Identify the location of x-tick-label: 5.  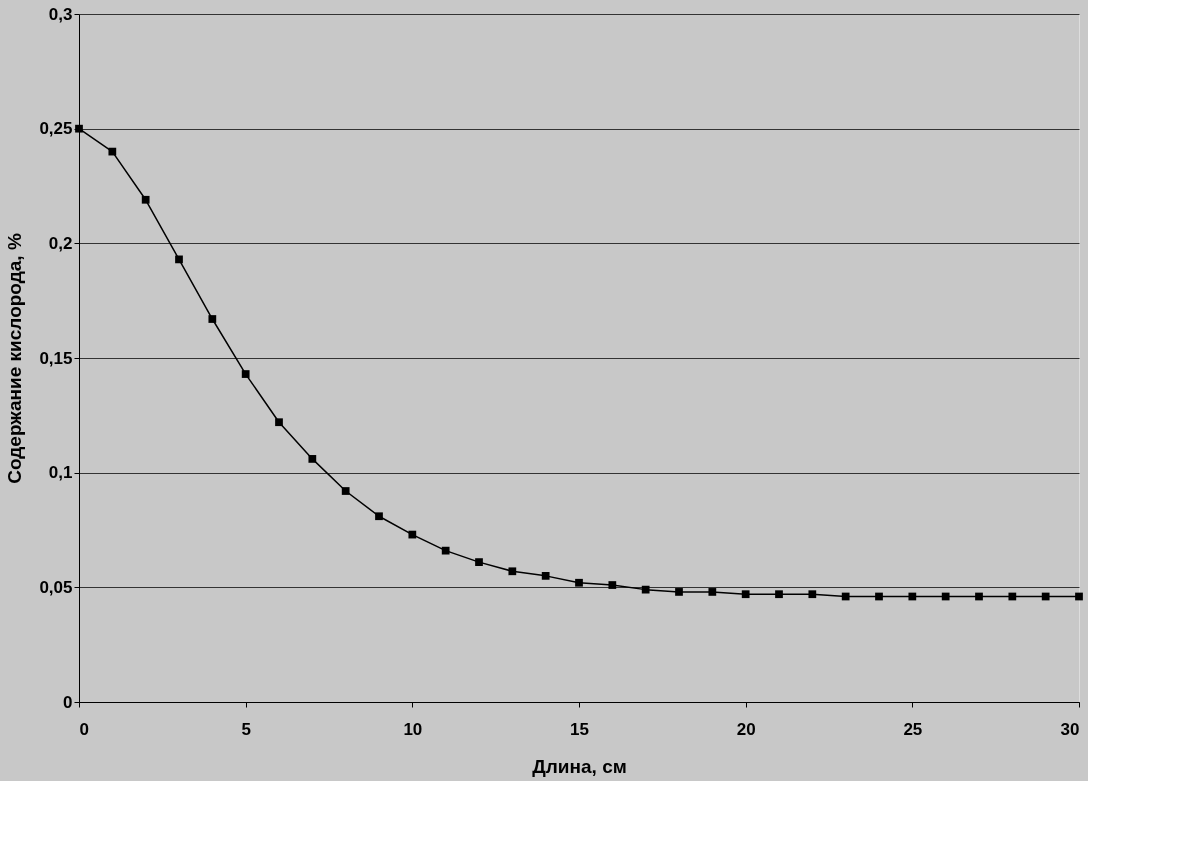
(246, 729).